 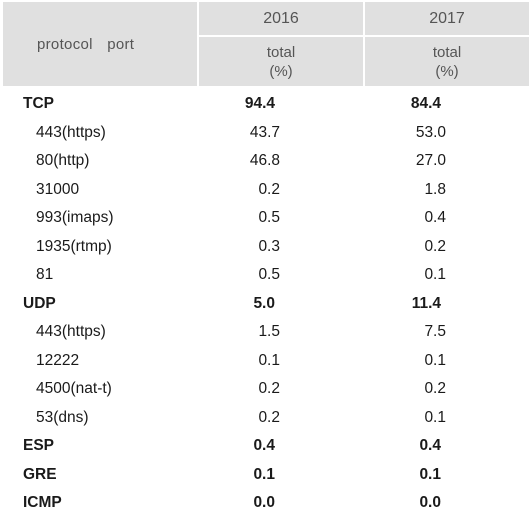 What do you see at coordinates (446, 189) in the screenshot?
I see `value-2017: 1.8` at bounding box center [446, 189].